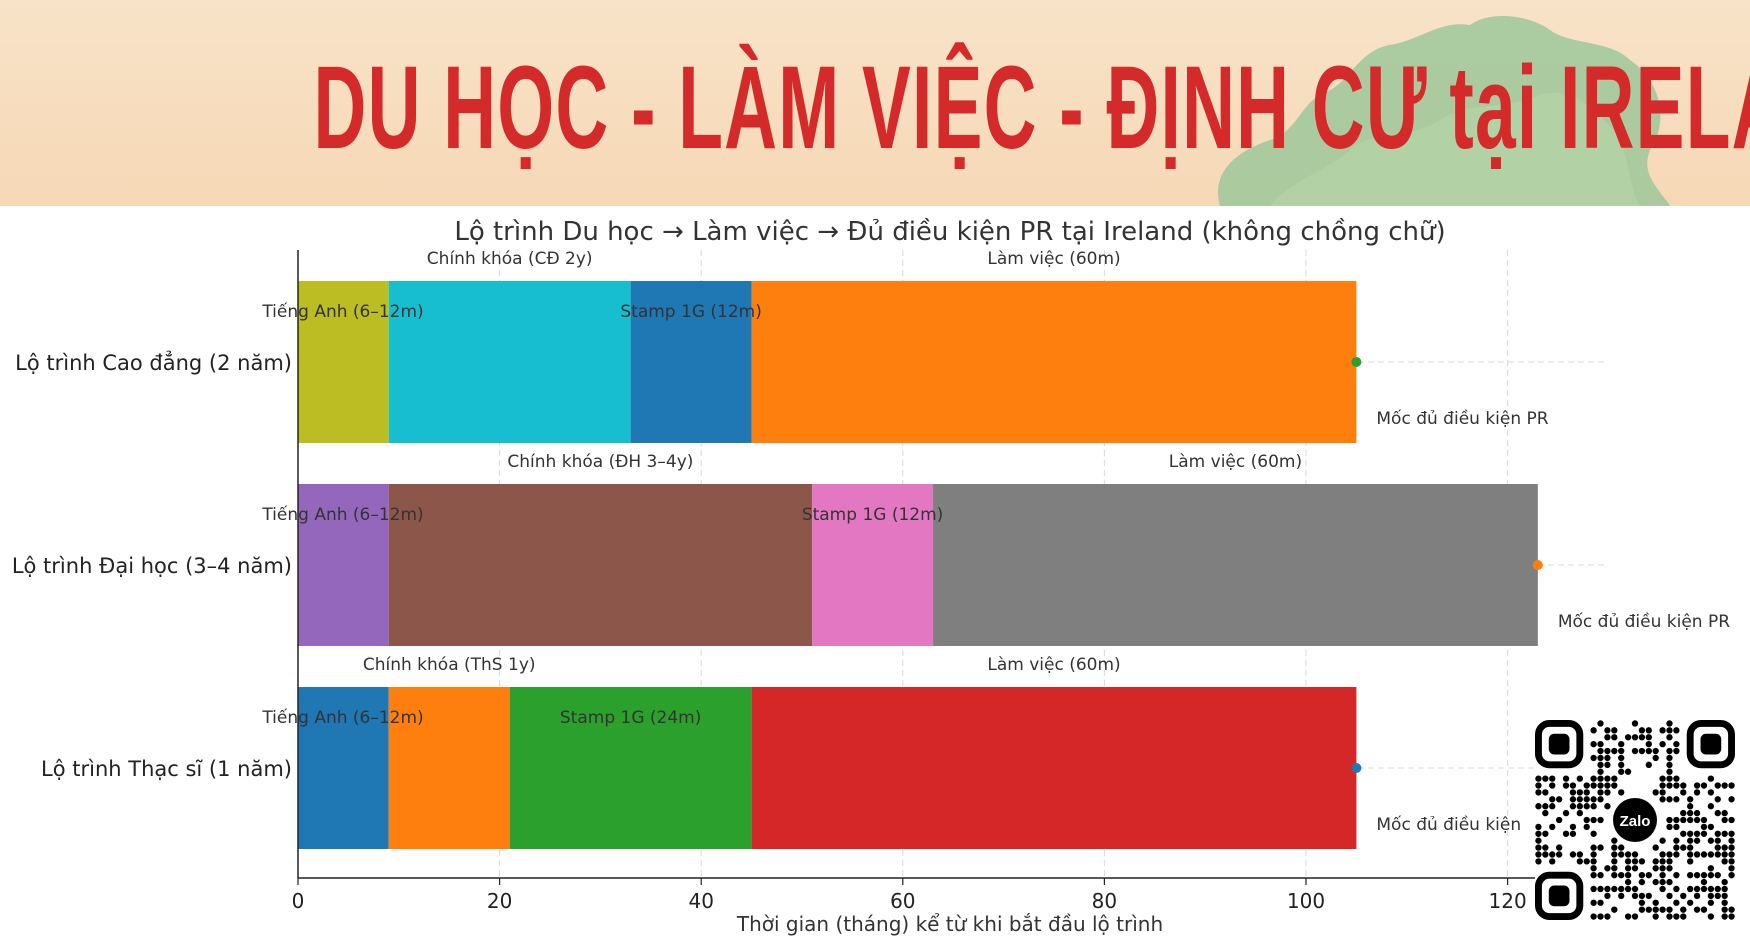 This screenshot has height=937, width=1750. What do you see at coordinates (152, 566) in the screenshot?
I see `y-tick-label: Lộ trình Đại học (3–4 năm)` at bounding box center [152, 566].